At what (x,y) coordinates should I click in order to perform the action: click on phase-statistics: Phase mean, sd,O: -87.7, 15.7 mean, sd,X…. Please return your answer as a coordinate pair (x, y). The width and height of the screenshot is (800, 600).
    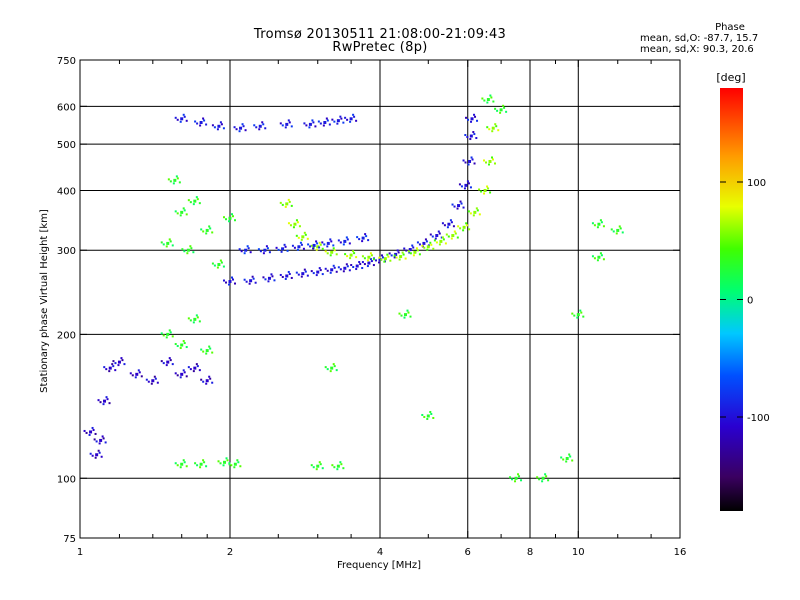
    Looking at the image, I should click on (715, 38).